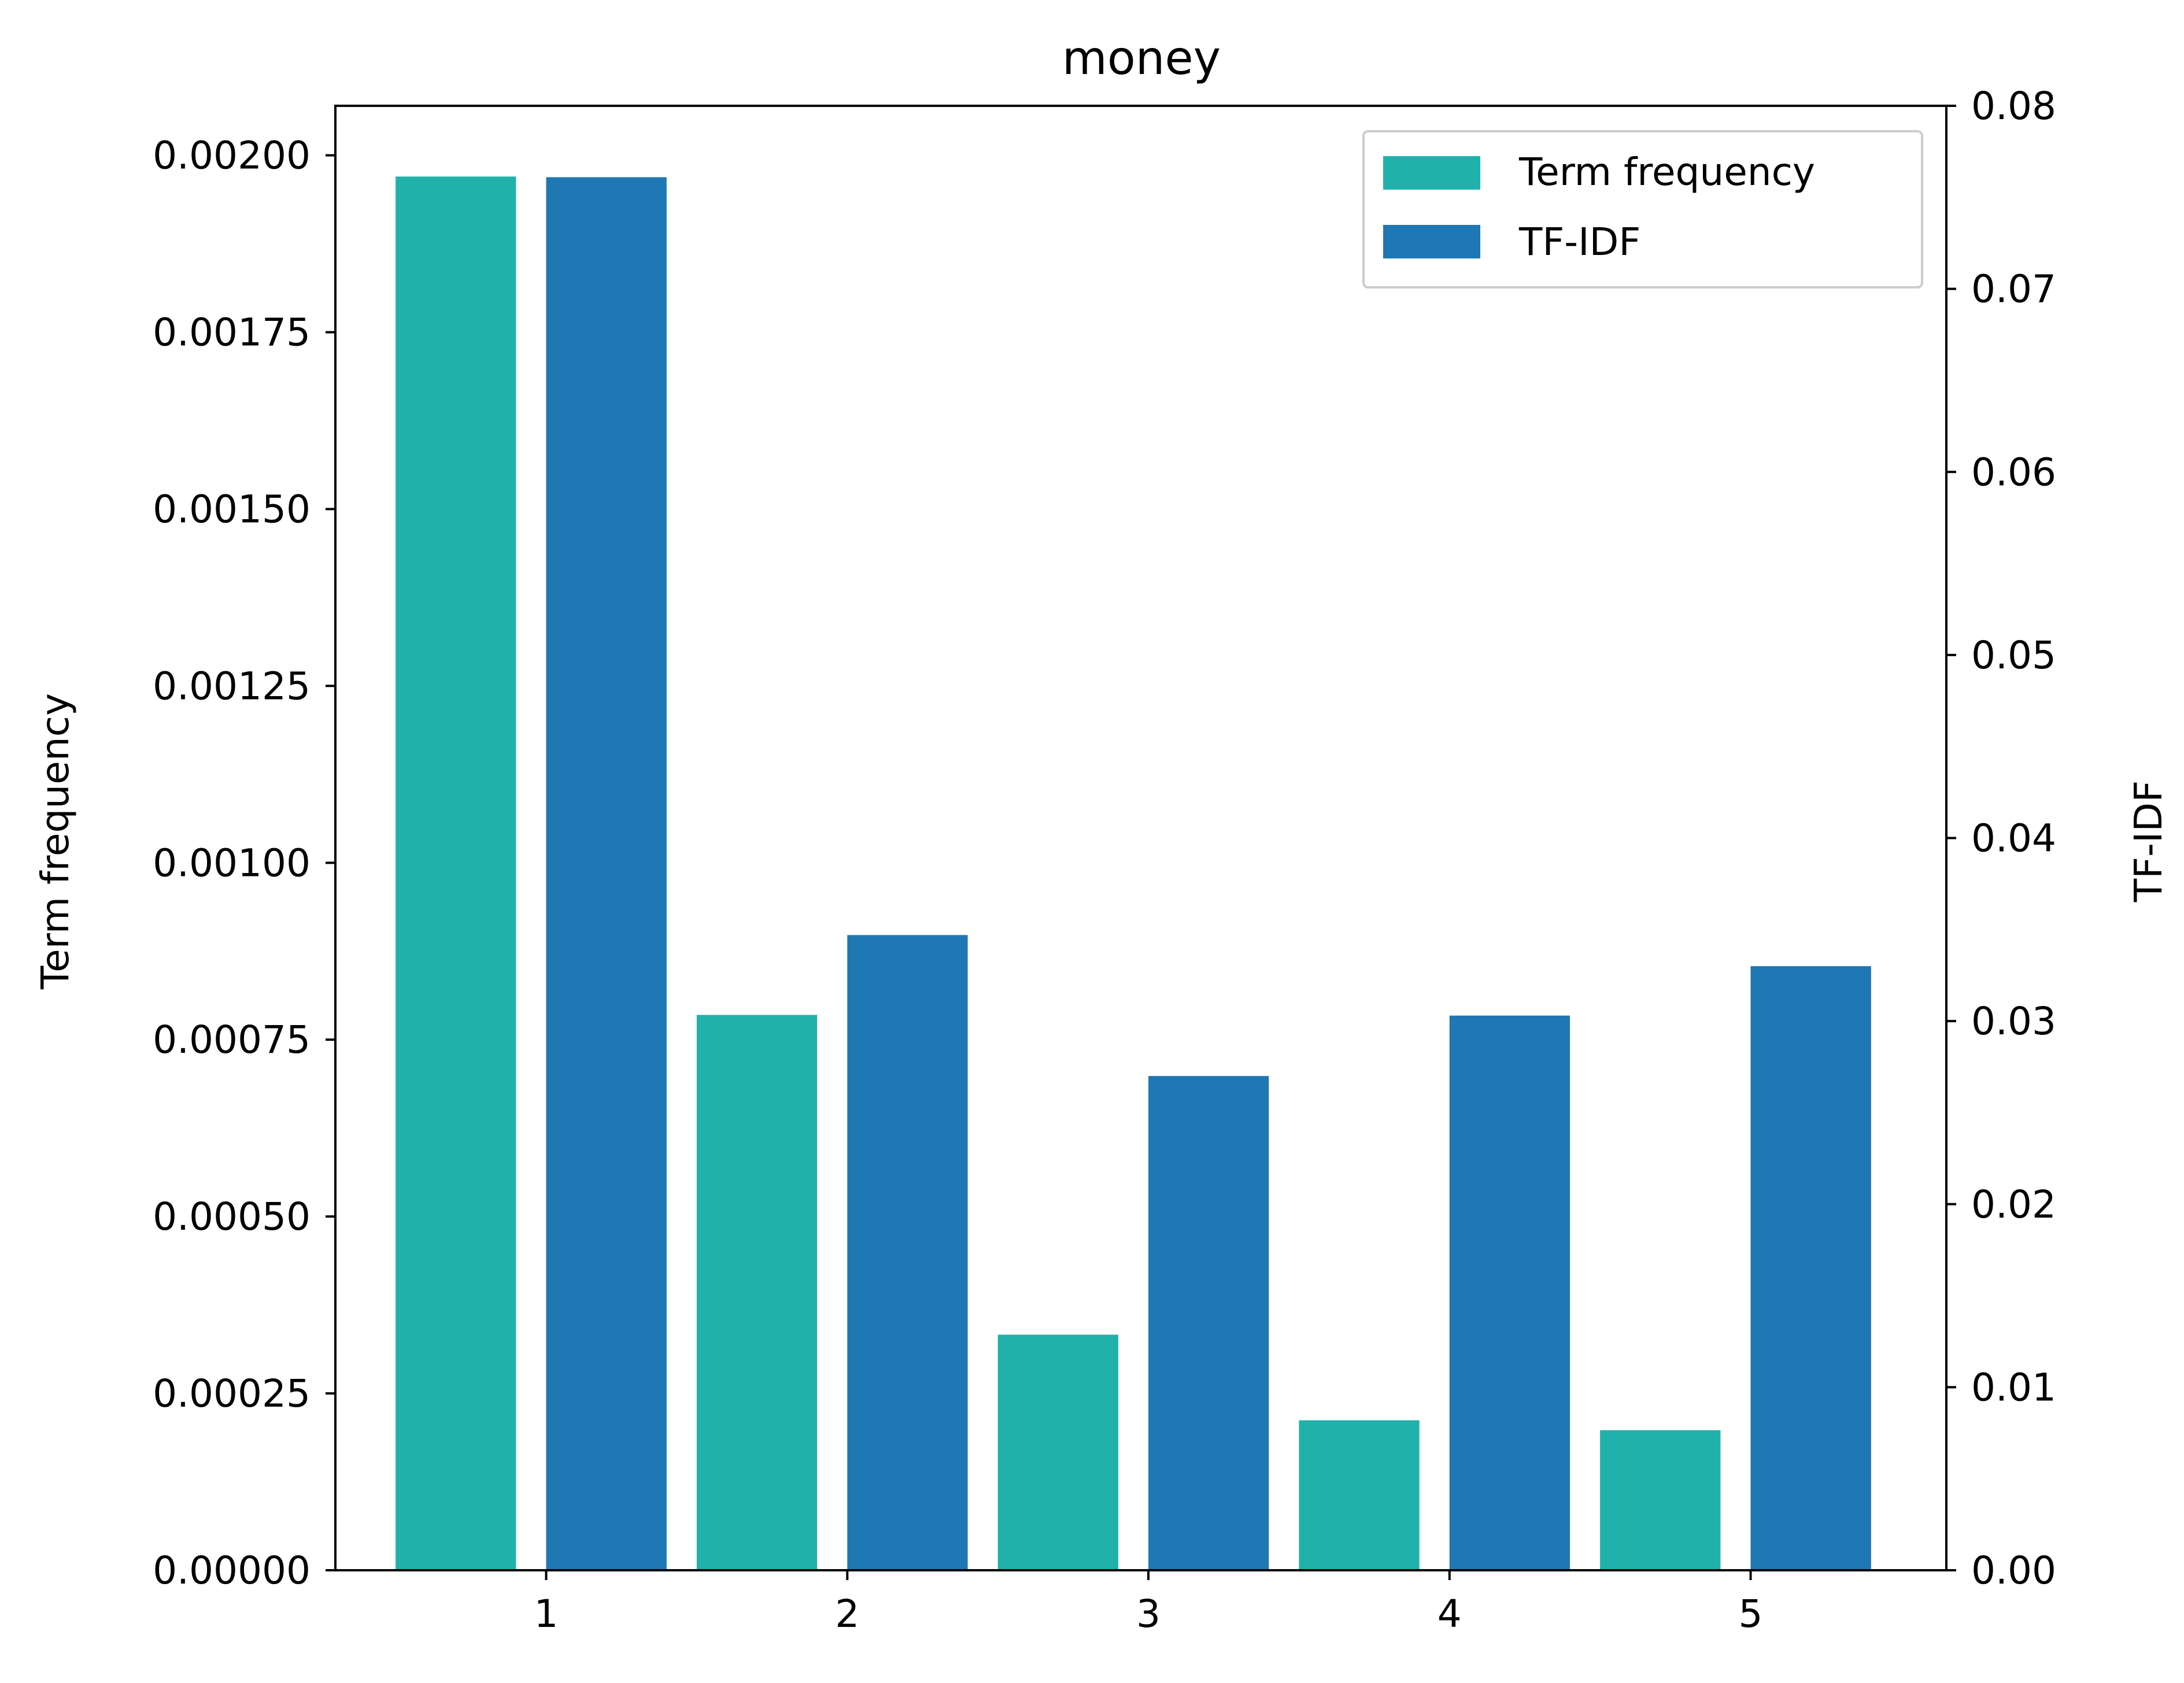 Image resolution: width=2184 pixels, height=1683 pixels. I want to click on y-left-tick-label: 0.00200, so click(232, 156).